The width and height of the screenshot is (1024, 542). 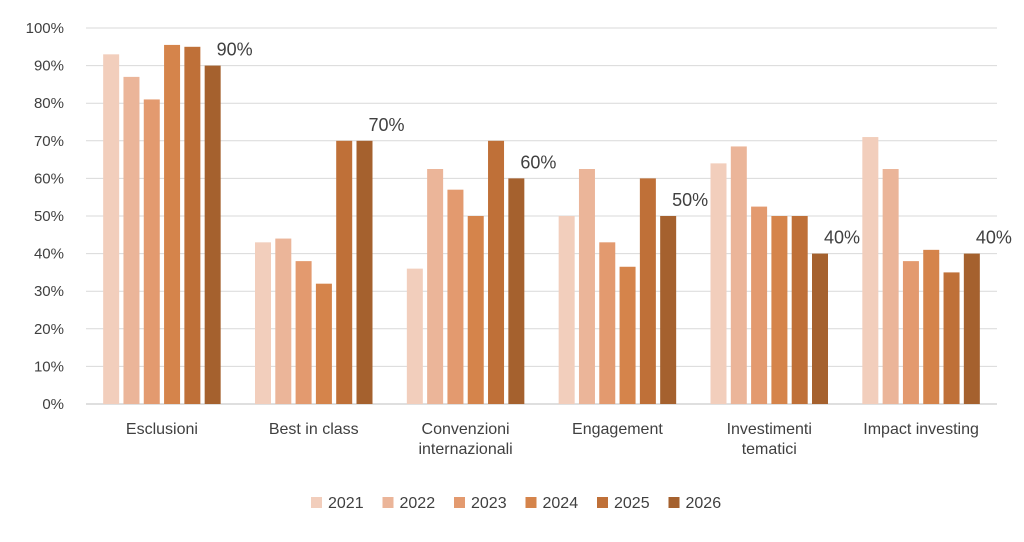 I want to click on x-category-label: Impact investing, so click(x=921, y=429).